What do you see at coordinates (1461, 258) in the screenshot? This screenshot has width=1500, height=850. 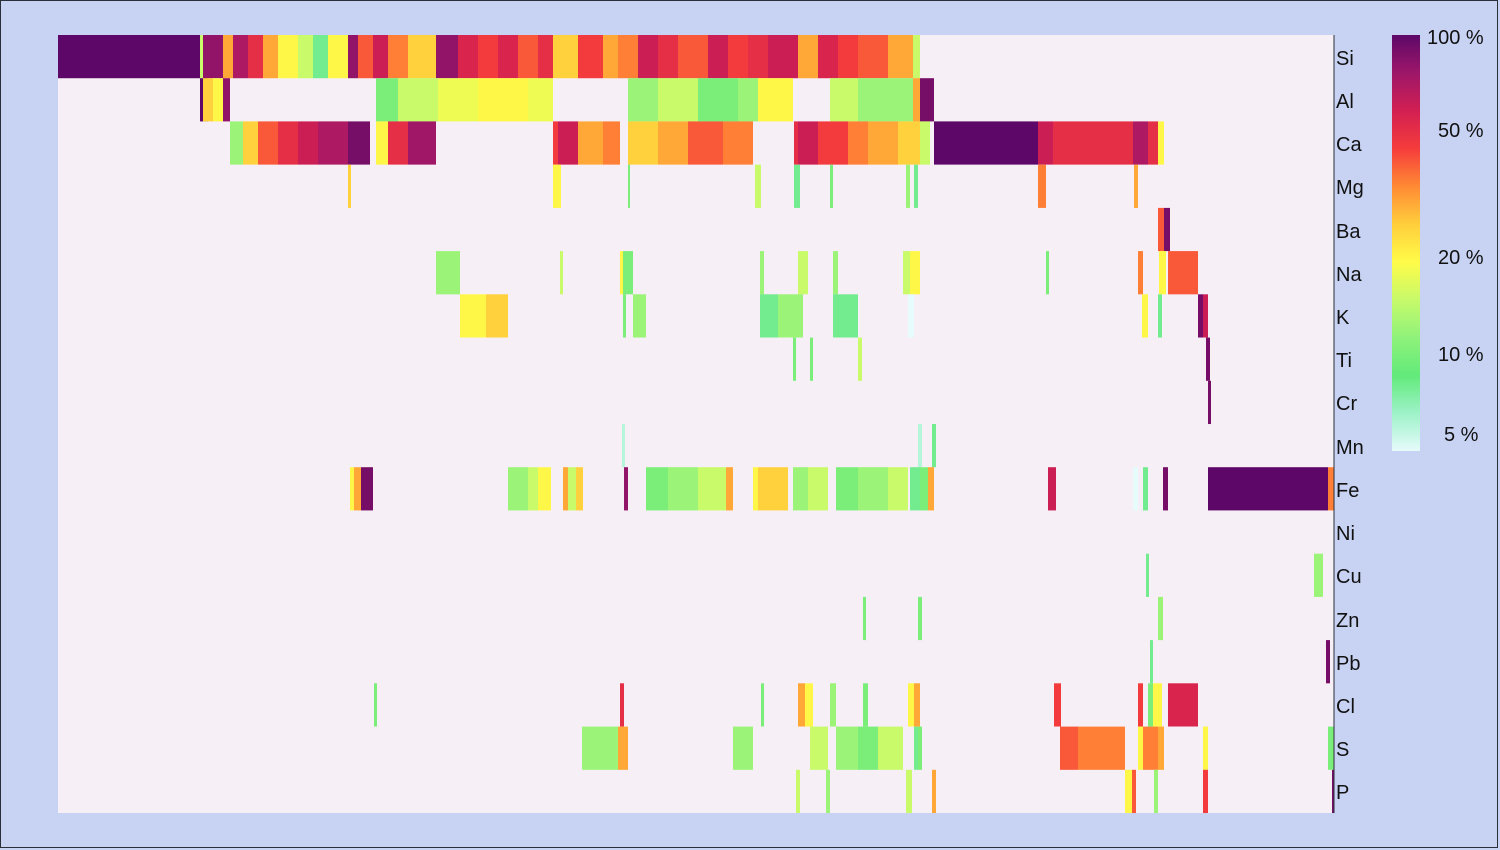 I see `colorbar-tick-label: 20 %` at bounding box center [1461, 258].